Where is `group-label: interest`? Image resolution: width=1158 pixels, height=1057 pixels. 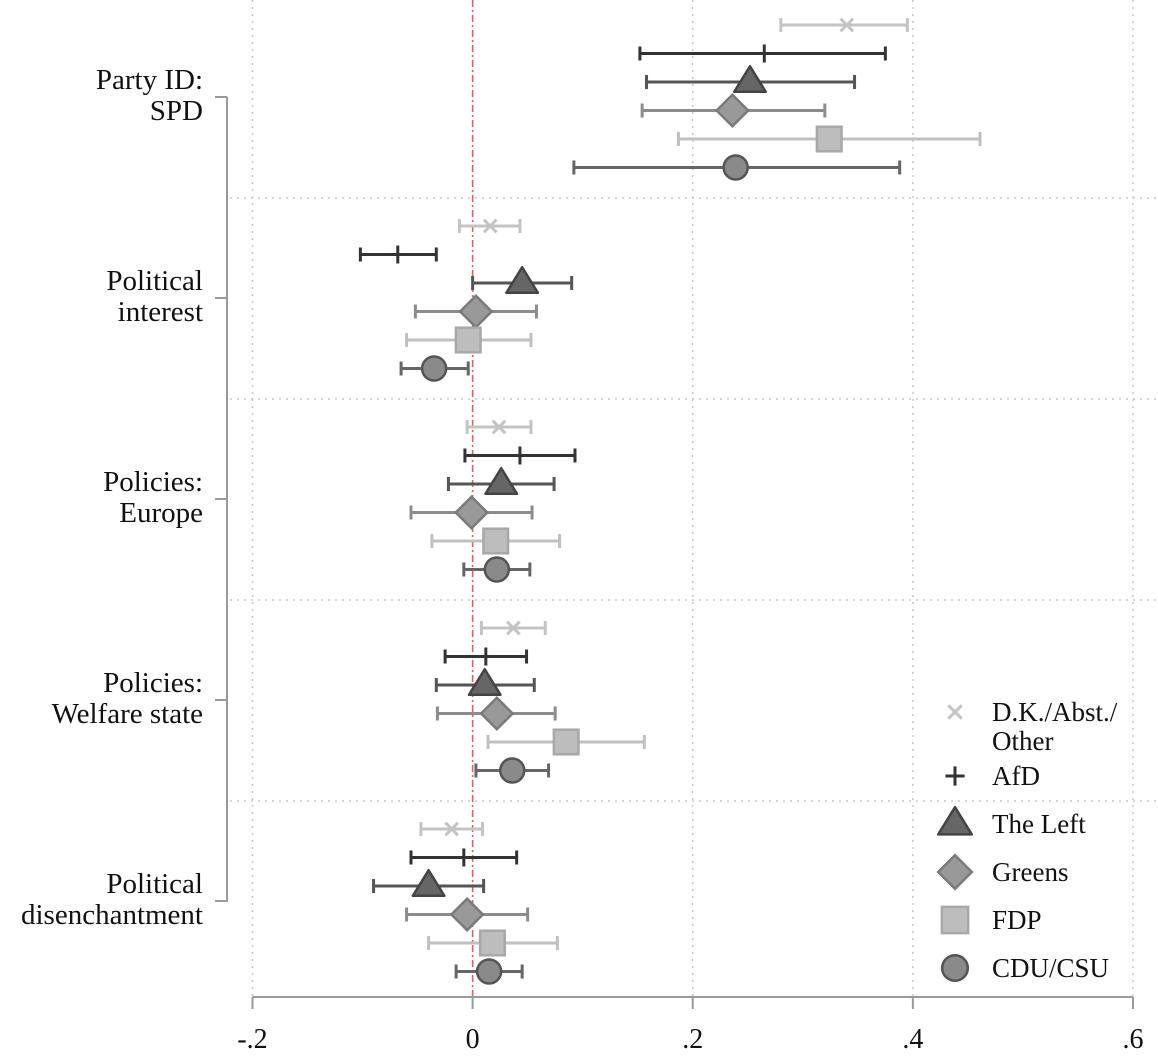
group-label: interest is located at coordinates (160, 312).